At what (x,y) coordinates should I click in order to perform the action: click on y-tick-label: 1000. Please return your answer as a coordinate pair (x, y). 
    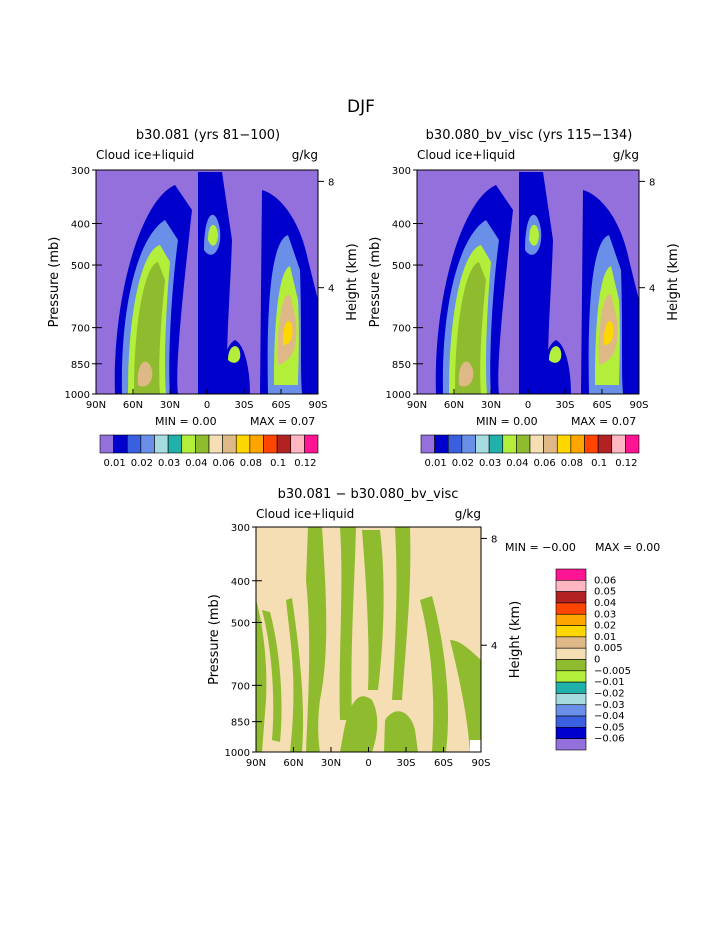
    Looking at the image, I should click on (398, 395).